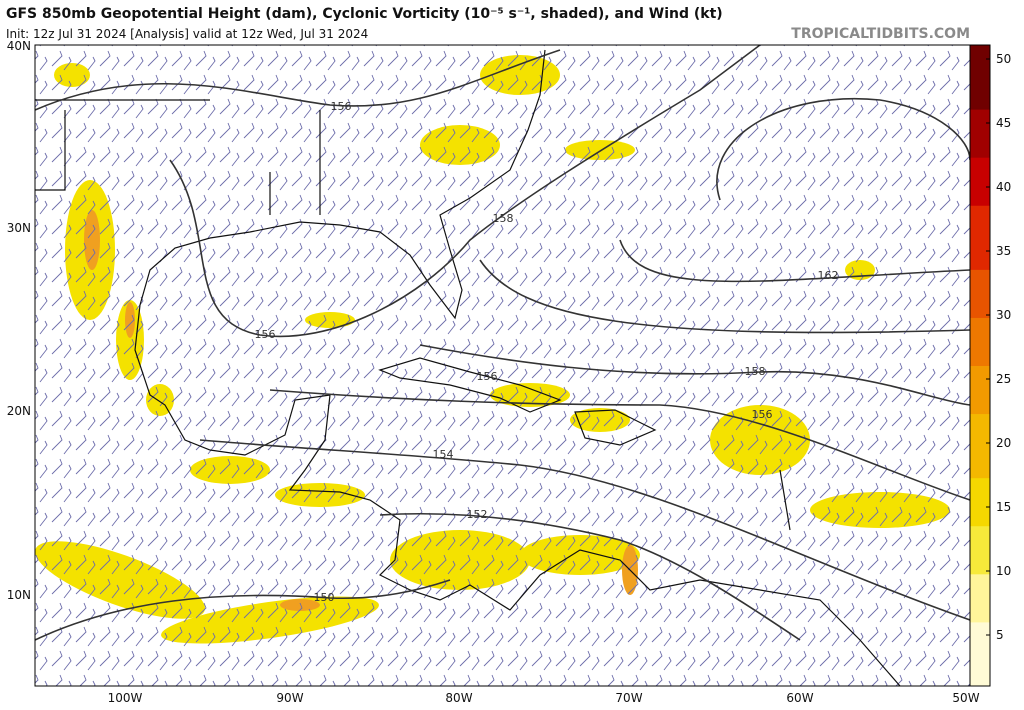  I want to click on colorbar-tick-label: 30, so click(1003, 315).